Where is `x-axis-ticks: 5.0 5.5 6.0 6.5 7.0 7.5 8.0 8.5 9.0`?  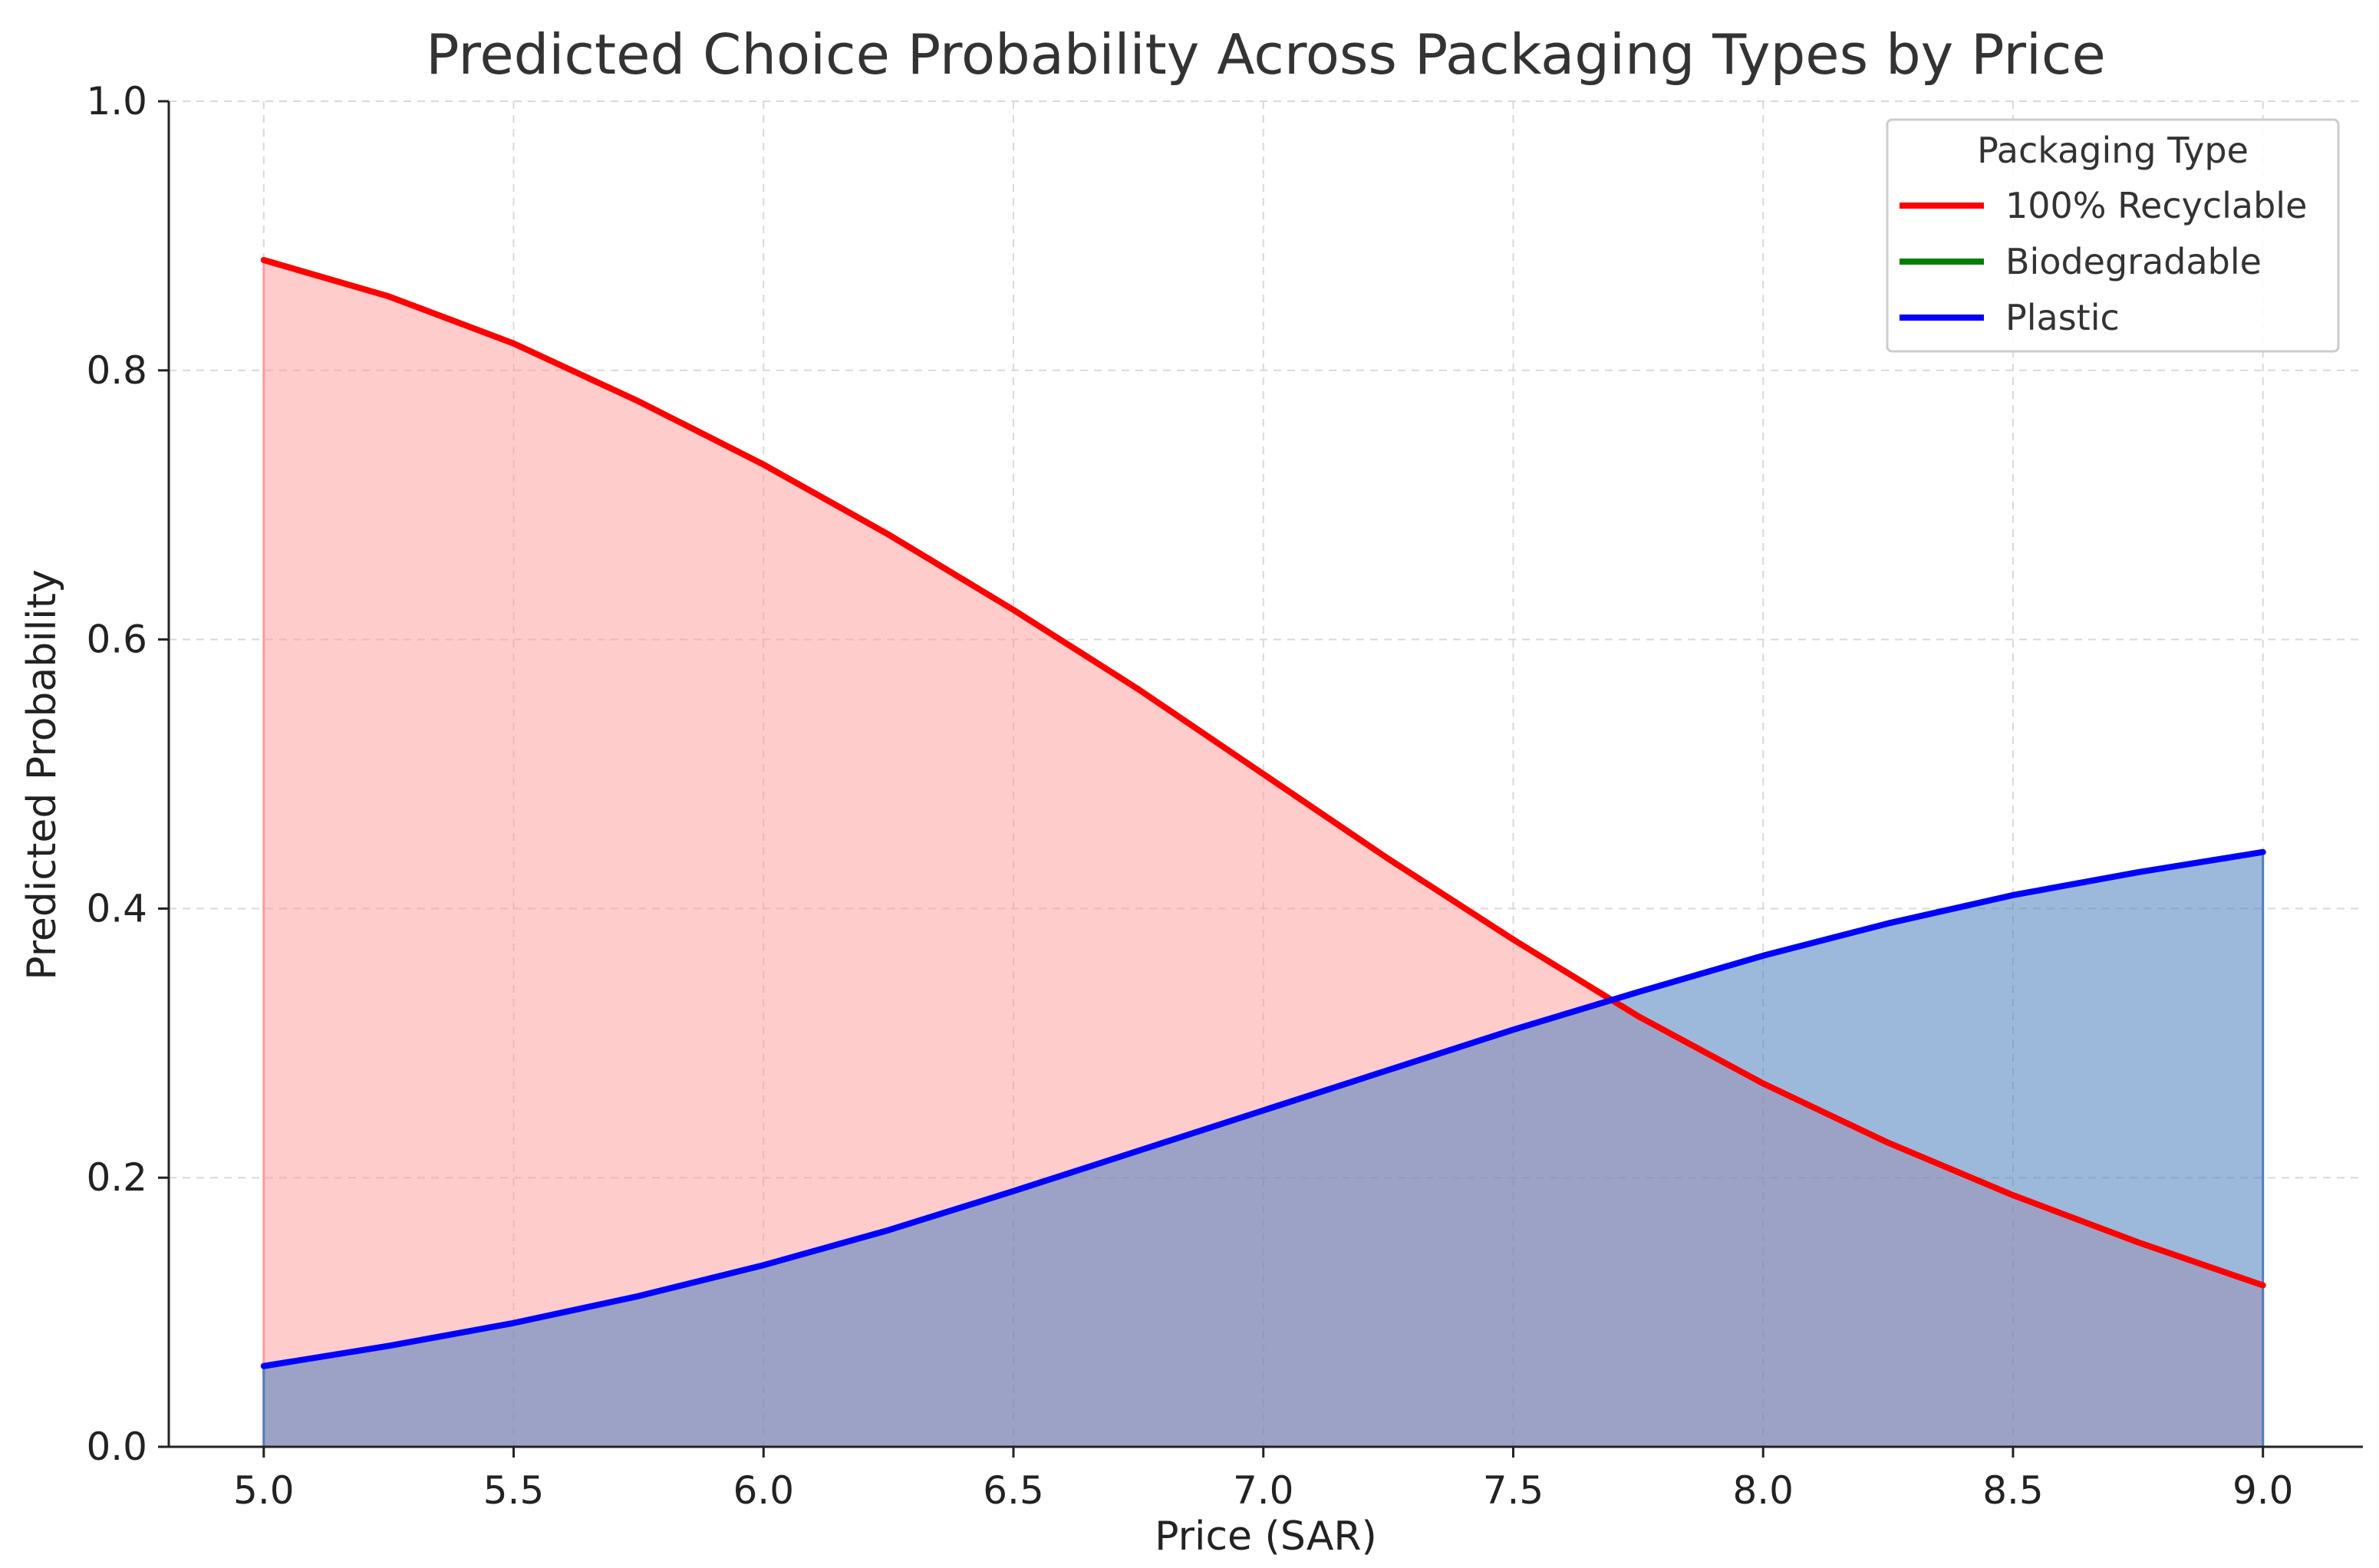
x-axis-ticks: 5.0 5.5 6.0 6.5 7.0 7.5 8.0 8.5 9.0 is located at coordinates (1263, 1480).